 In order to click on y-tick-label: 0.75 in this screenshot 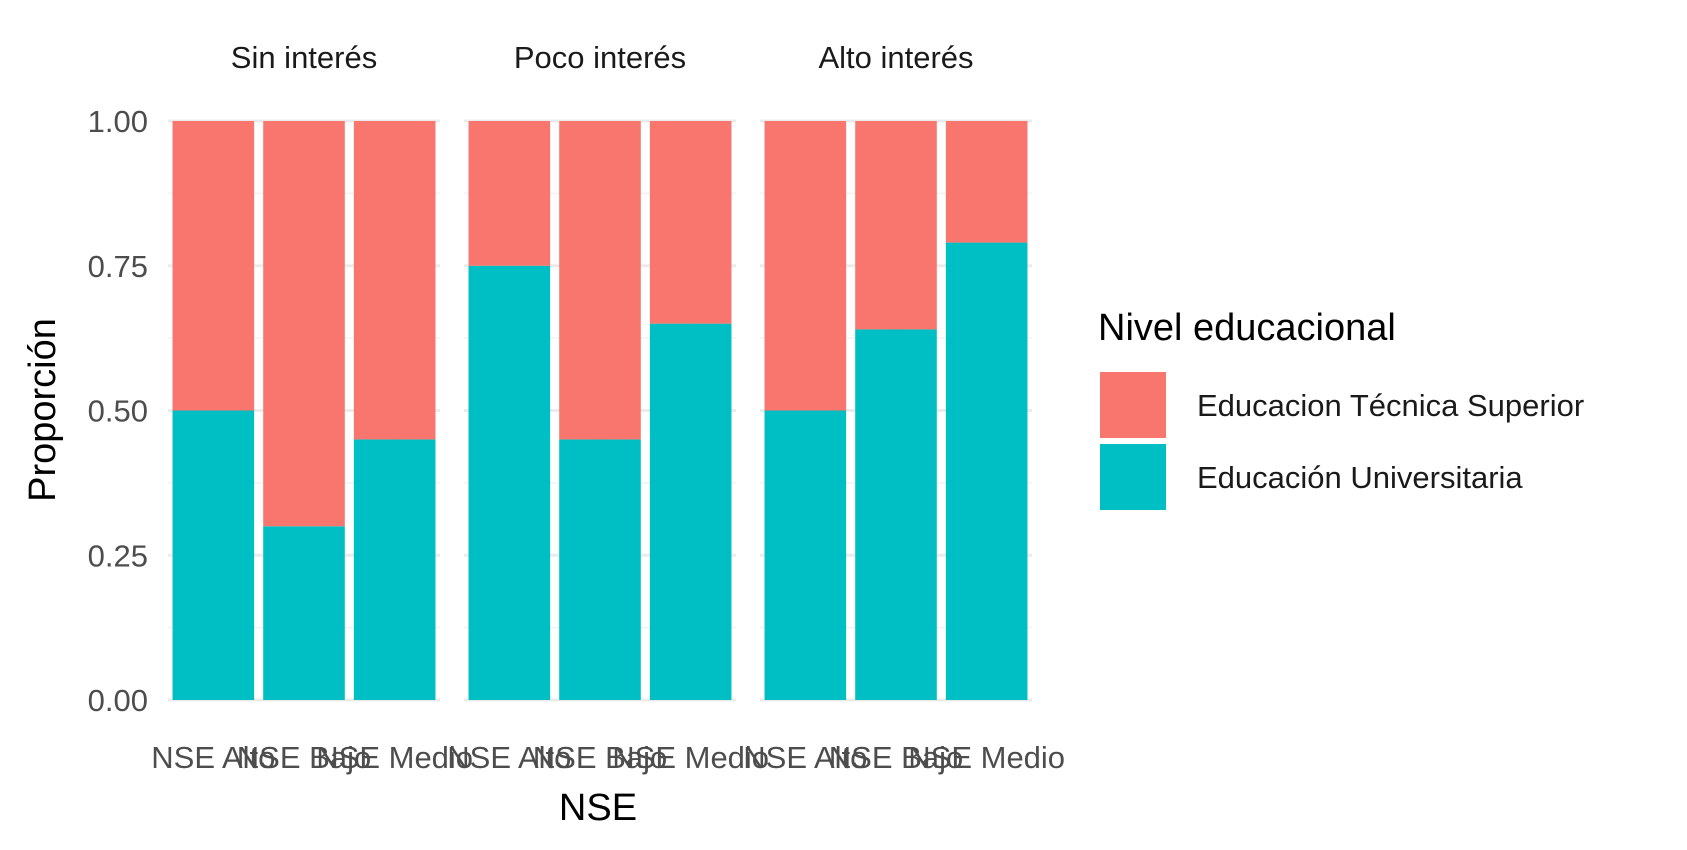, I will do `click(118, 266)`.